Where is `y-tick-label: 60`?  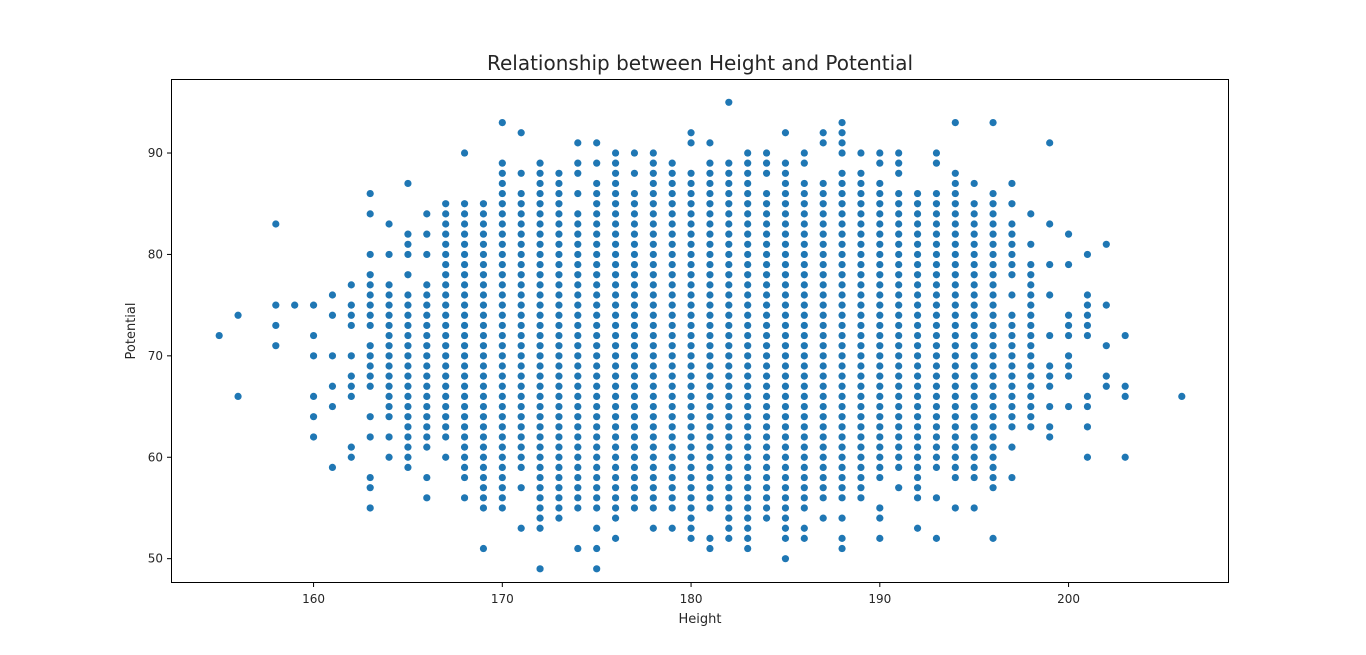
y-tick-label: 60 is located at coordinates (155, 457).